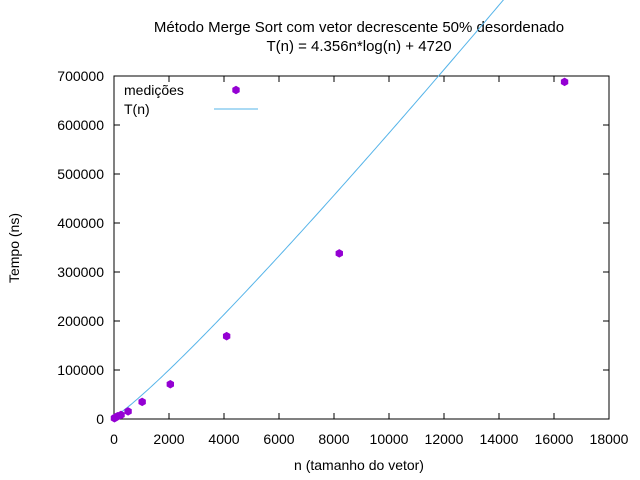 This screenshot has height=480, width=640. I want to click on y-tick-label: 600000, so click(80, 125).